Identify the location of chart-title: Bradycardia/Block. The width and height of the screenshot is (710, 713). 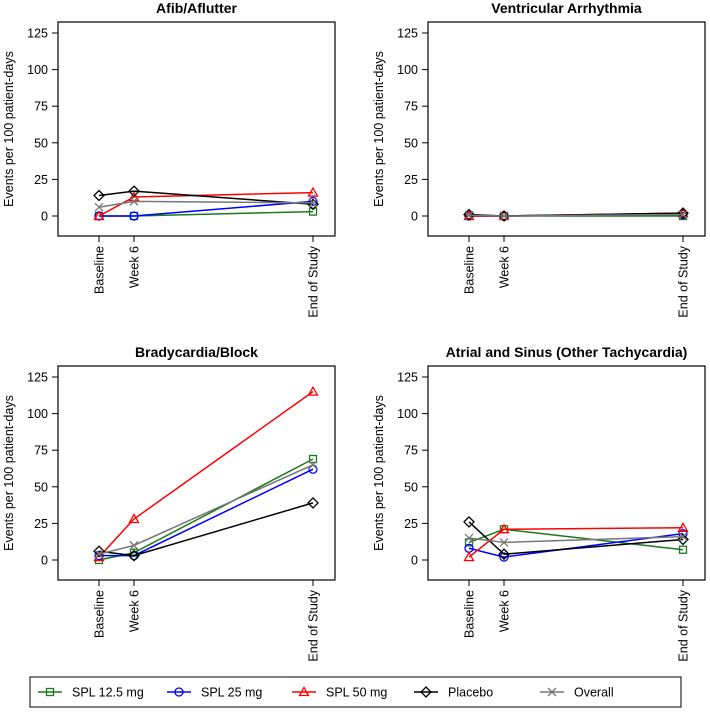
(196, 352).